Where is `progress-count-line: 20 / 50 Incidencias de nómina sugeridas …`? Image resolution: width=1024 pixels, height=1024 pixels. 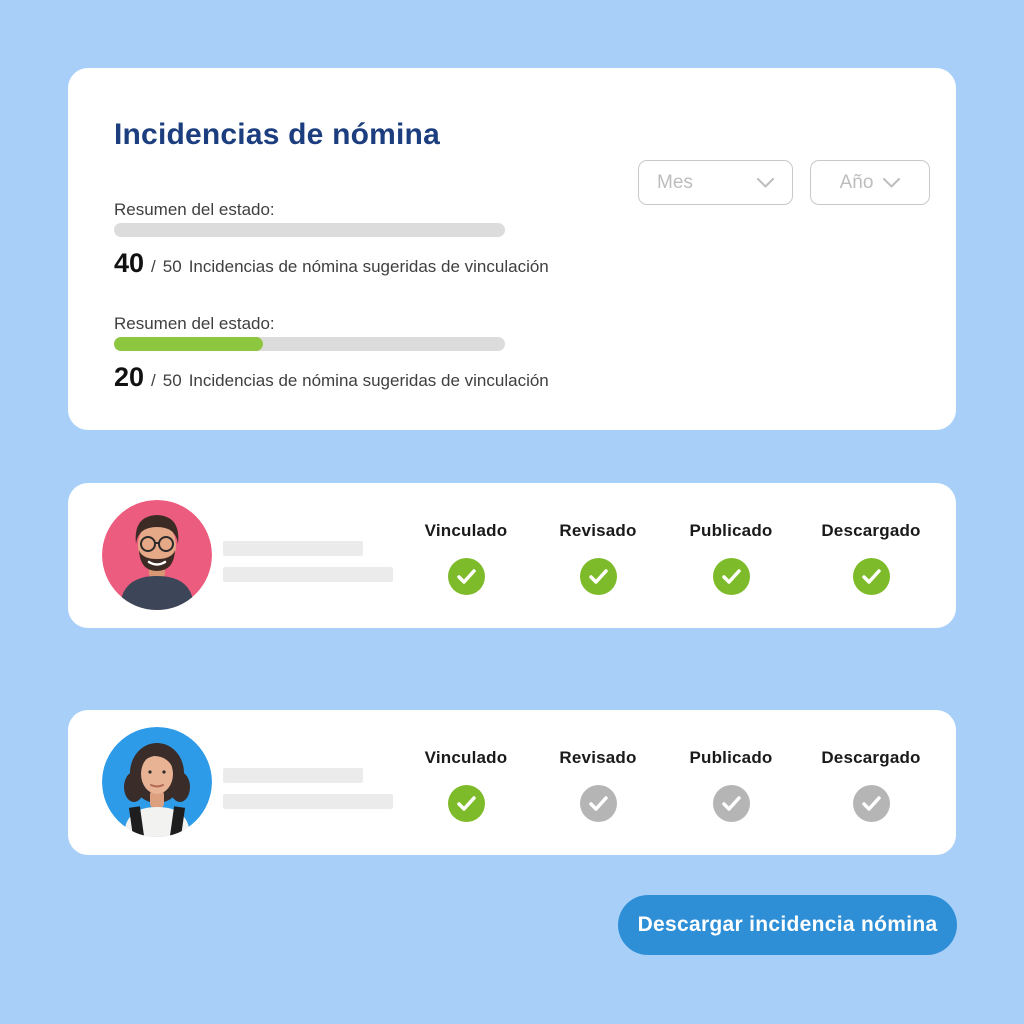 progress-count-line: 20 / 50 Incidencias de nómina sugeridas … is located at coordinates (331, 377).